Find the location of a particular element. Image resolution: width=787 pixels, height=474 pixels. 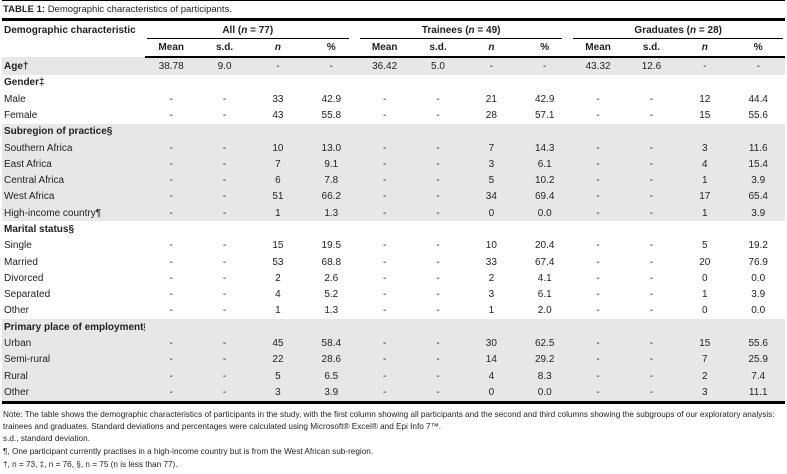

footnote-sd: s.d., standard deviation. is located at coordinates (46, 439).